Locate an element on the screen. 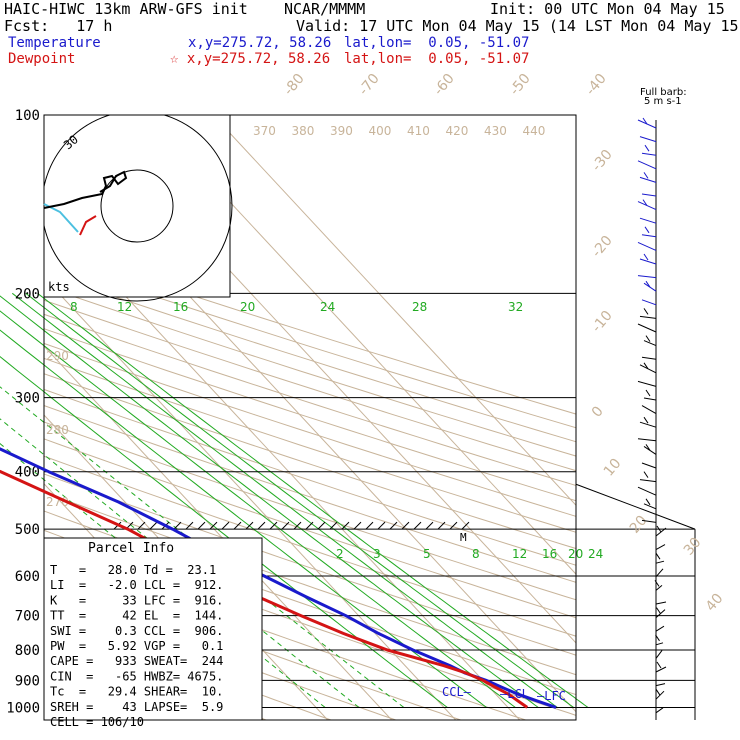  parcel-row: CAPE = 933 SWEAT= 244 is located at coordinates (136, 661).